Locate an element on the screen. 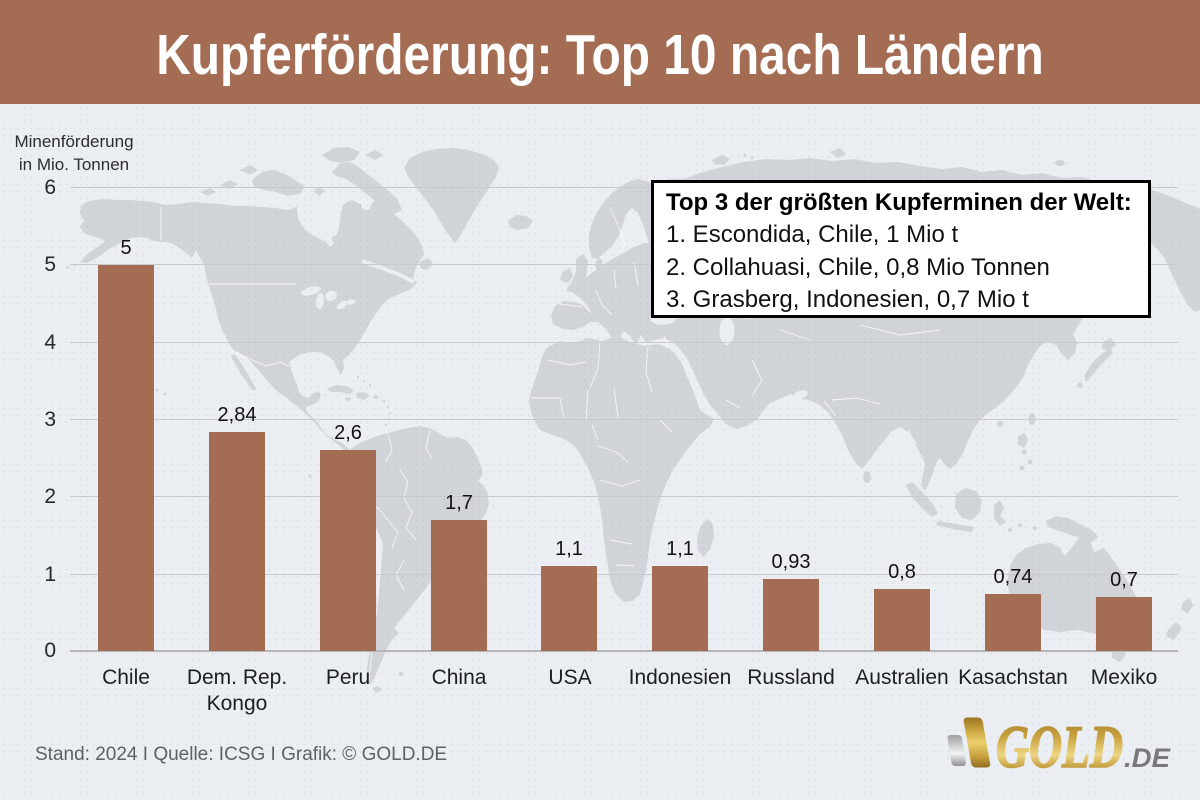 The image size is (1200, 800). svg-text: GOLD is located at coordinates (1059, 748).